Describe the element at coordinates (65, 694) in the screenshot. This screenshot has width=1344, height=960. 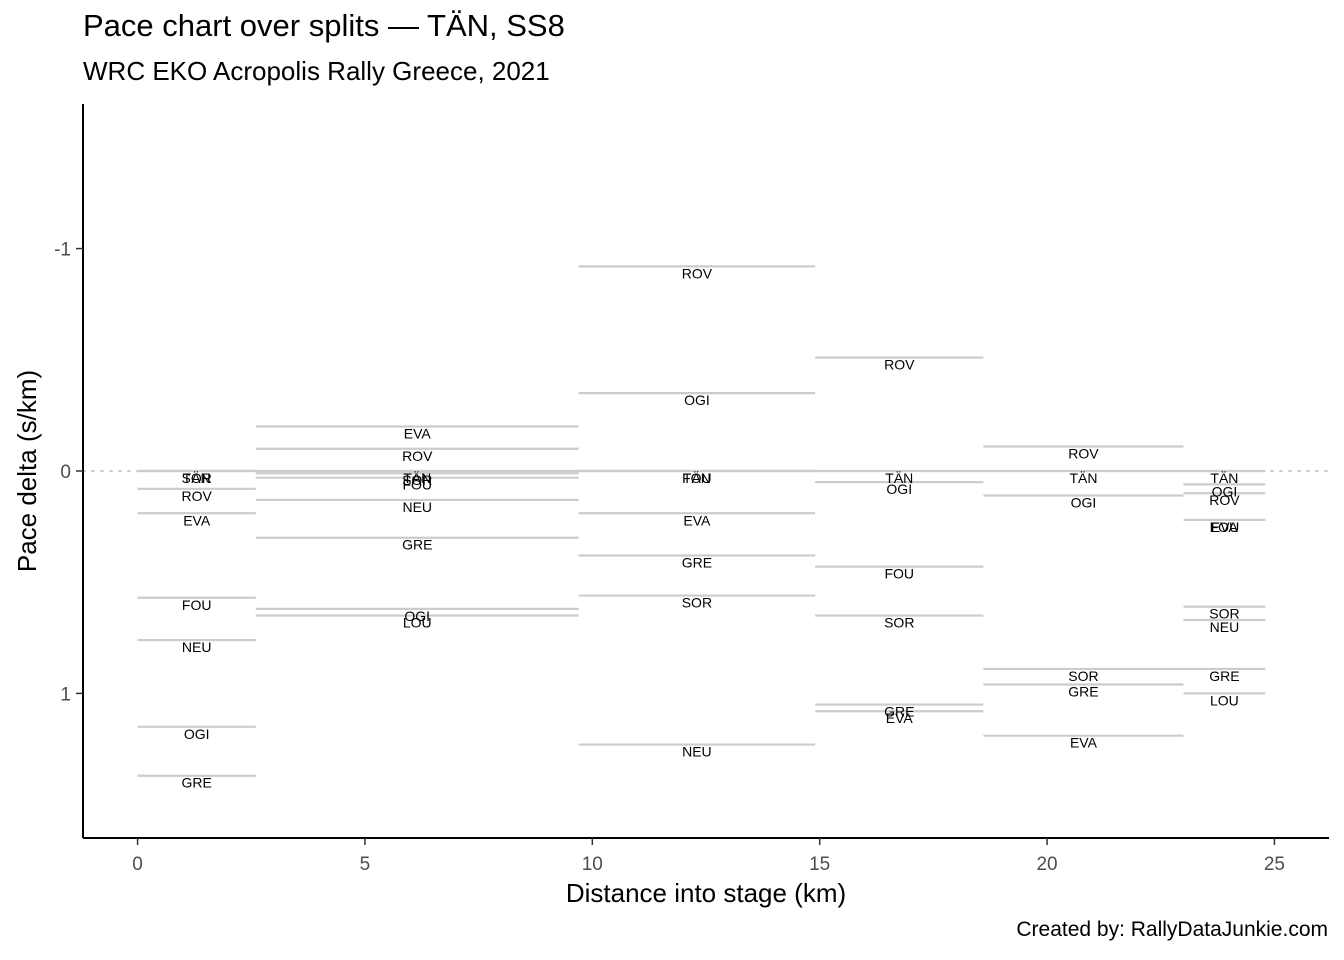
I see `y-tick-label: 1` at that location.